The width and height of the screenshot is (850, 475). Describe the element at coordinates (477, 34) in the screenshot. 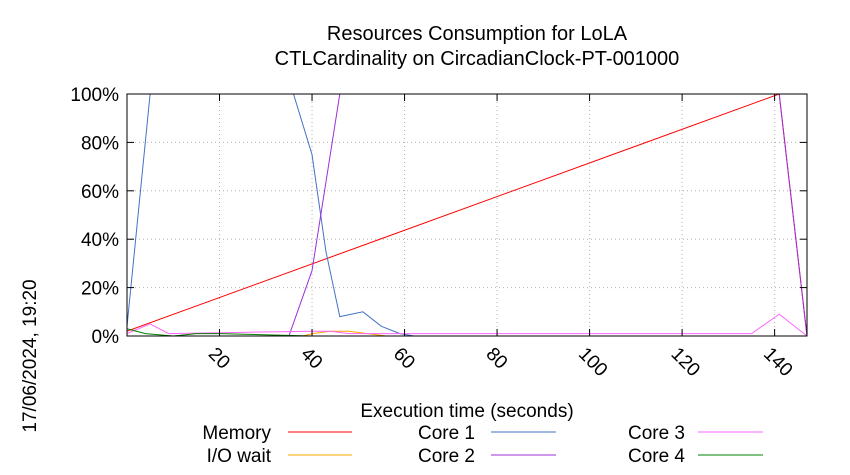

I see `chart-title: Resources Consumption for LoLA` at that location.